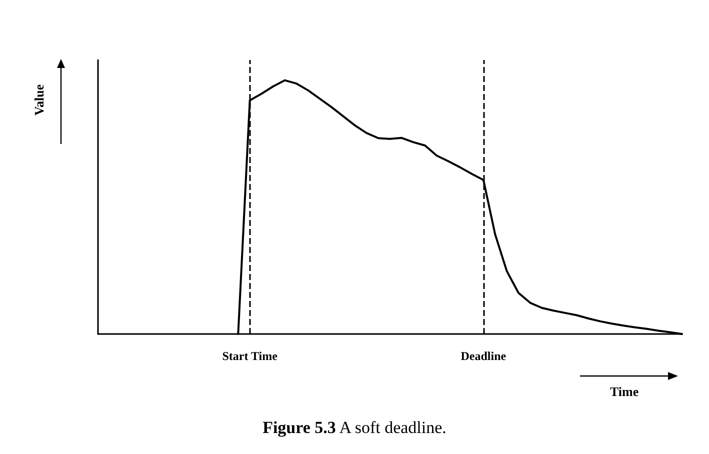 The height and width of the screenshot is (454, 709). What do you see at coordinates (250, 356) in the screenshot?
I see `x-tick-label: Start Time` at bounding box center [250, 356].